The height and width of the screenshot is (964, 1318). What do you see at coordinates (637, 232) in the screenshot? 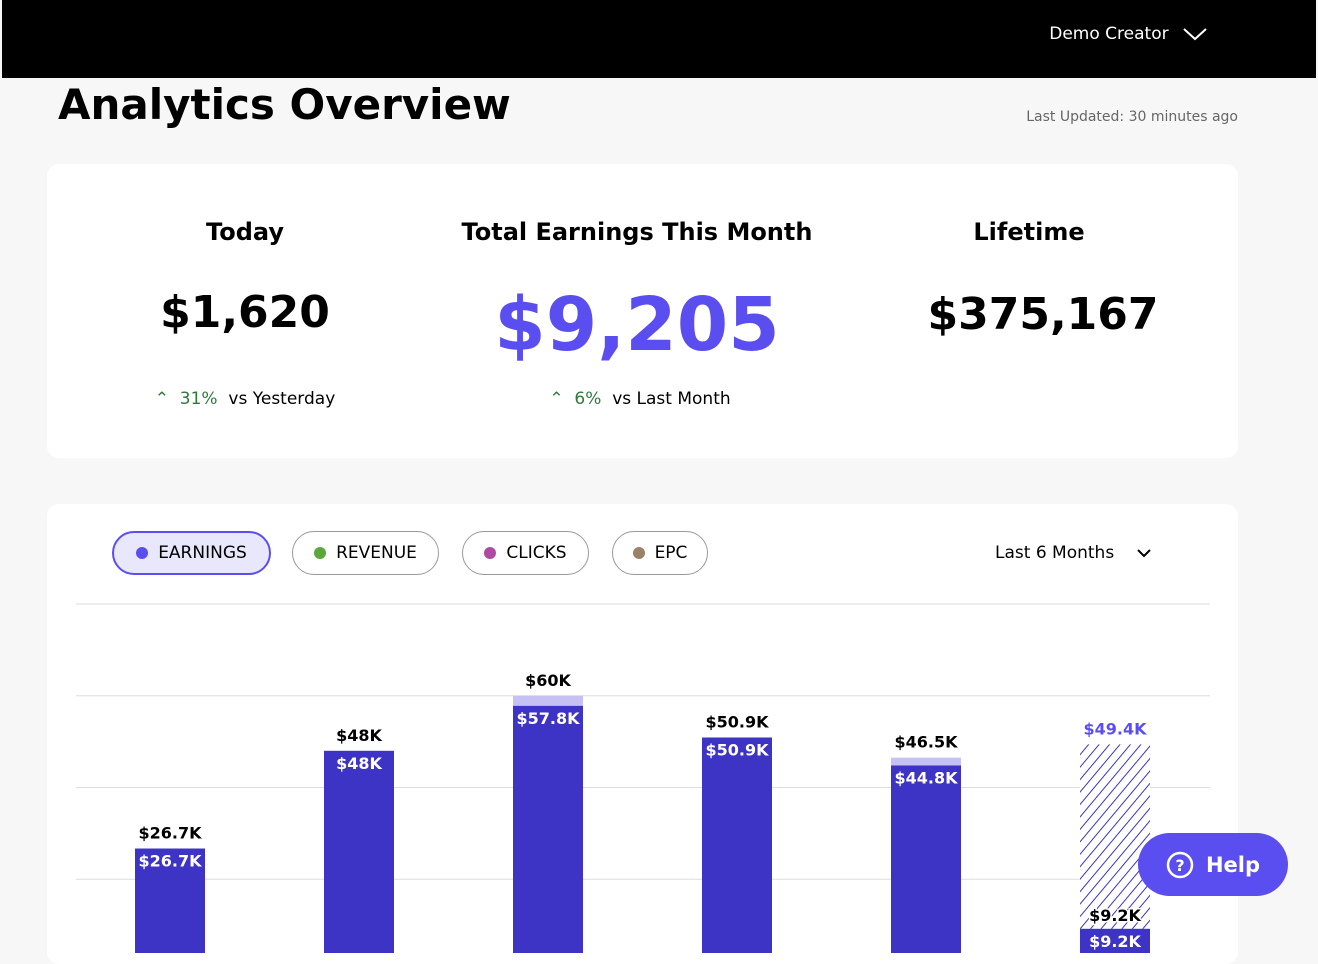
I see `stat-label: Total Earnings This Month` at bounding box center [637, 232].